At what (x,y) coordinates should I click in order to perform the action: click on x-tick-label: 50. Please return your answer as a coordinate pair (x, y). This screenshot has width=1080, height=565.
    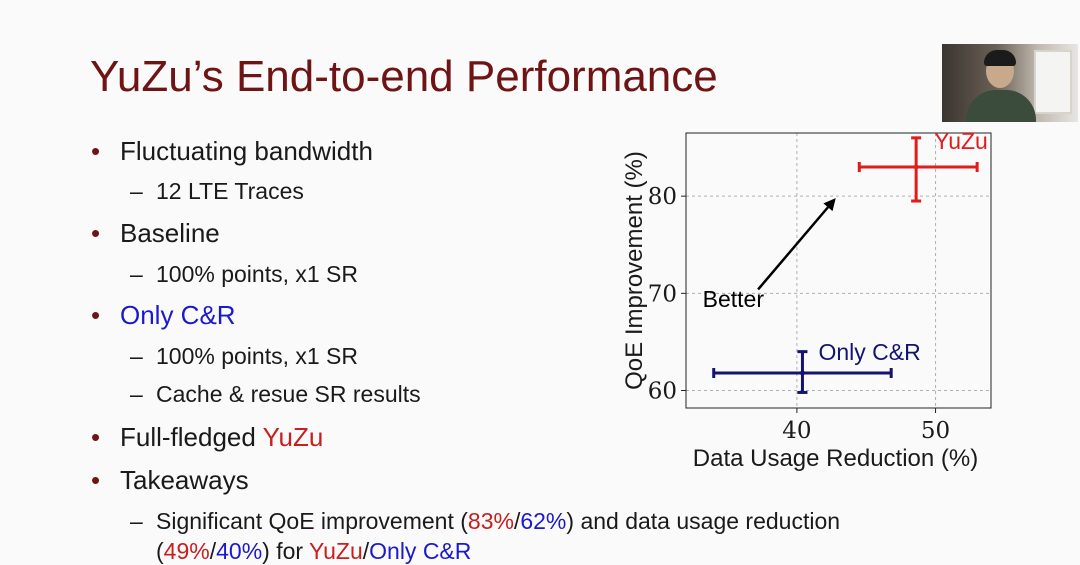
    Looking at the image, I should click on (935, 431).